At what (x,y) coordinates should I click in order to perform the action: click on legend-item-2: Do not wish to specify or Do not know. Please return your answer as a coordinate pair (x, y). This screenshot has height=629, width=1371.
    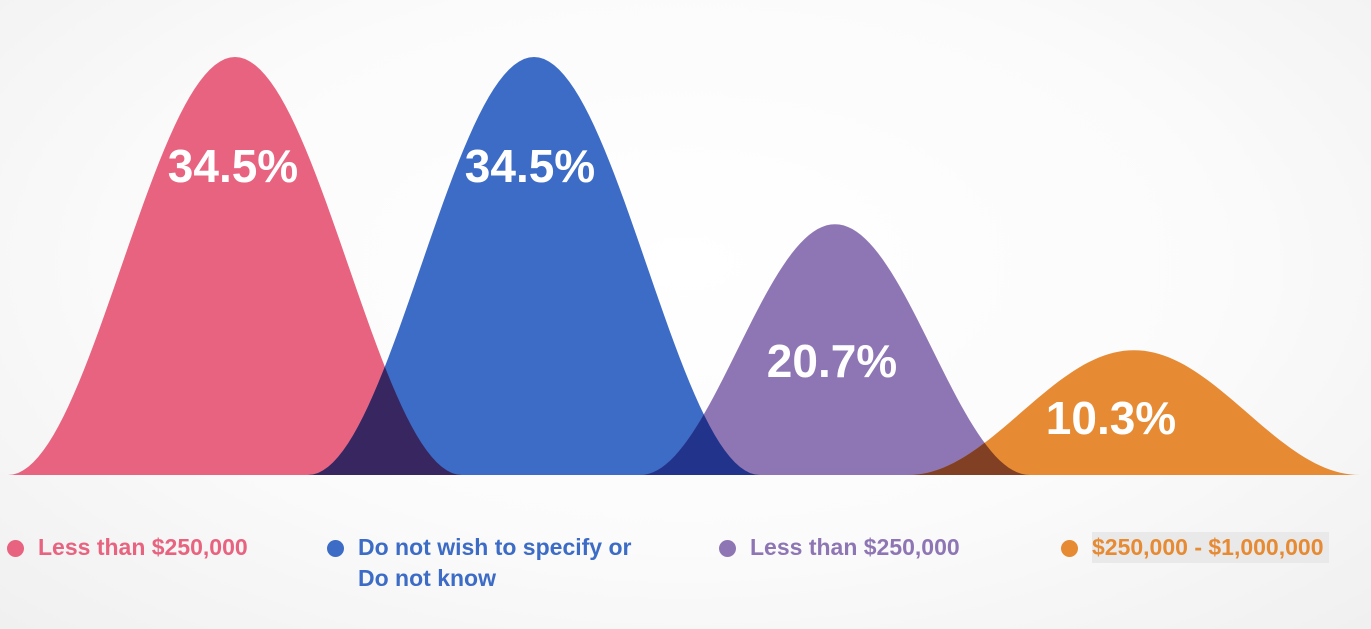
    Looking at the image, I should click on (479, 563).